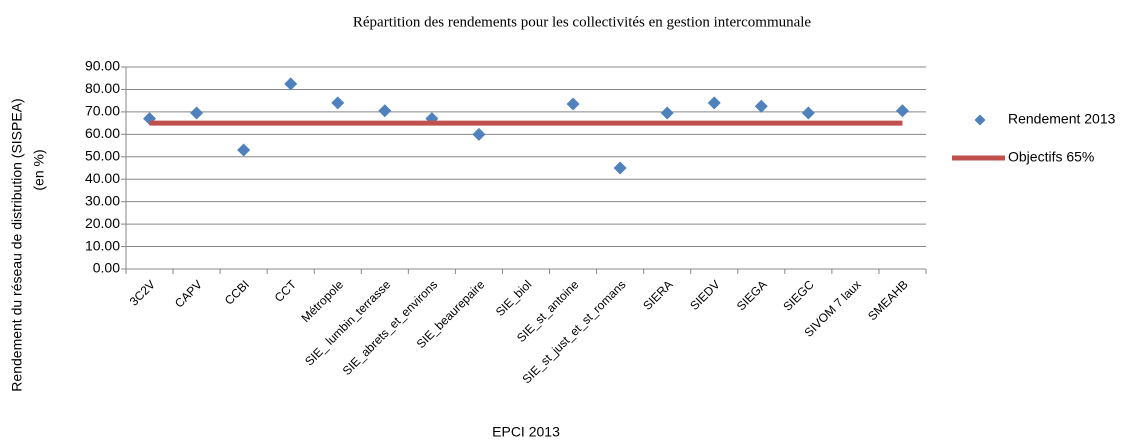 This screenshot has height=441, width=1142. What do you see at coordinates (657, 294) in the screenshot?
I see `x-tick-label: SIERA` at bounding box center [657, 294].